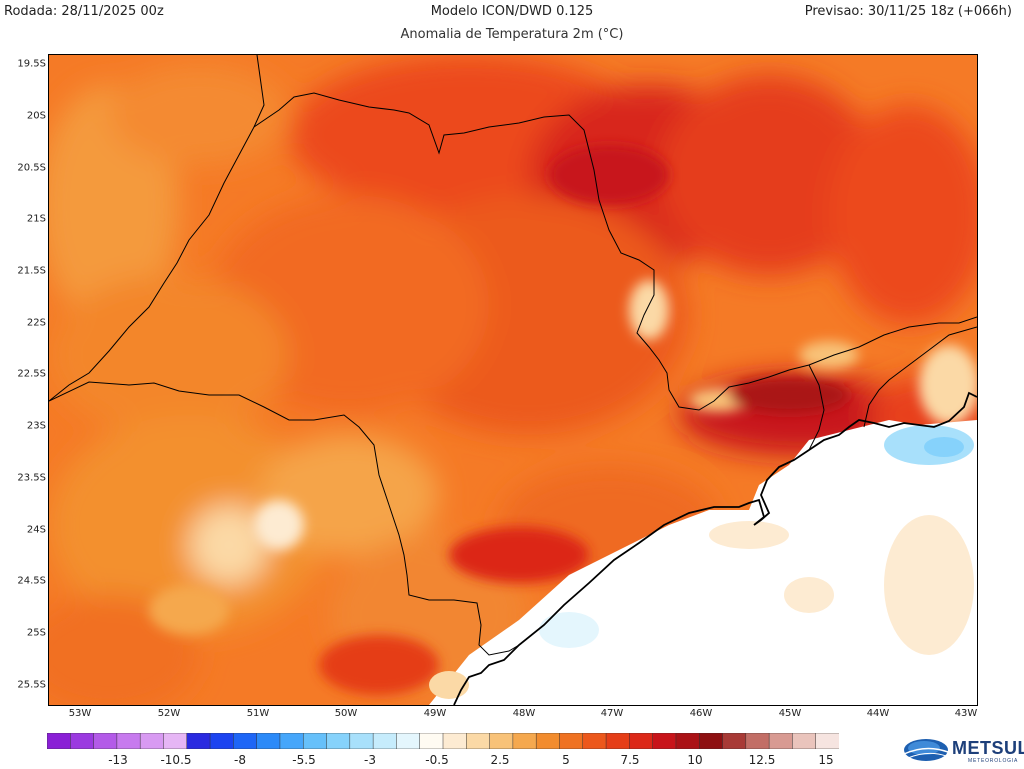 This screenshot has width=1024, height=769. What do you see at coordinates (31, 374) in the screenshot?
I see `lat-label: 22.5S` at bounding box center [31, 374].